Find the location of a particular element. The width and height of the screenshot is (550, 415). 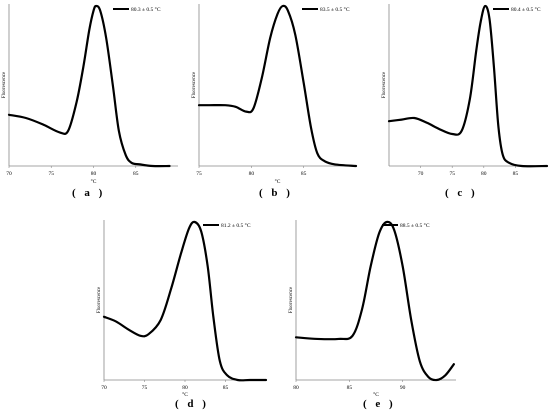

chart-svg-e: 80 85 90 Fluorescence °C 88.5 ± 0.5 °C is located at coordinates (372, 309).